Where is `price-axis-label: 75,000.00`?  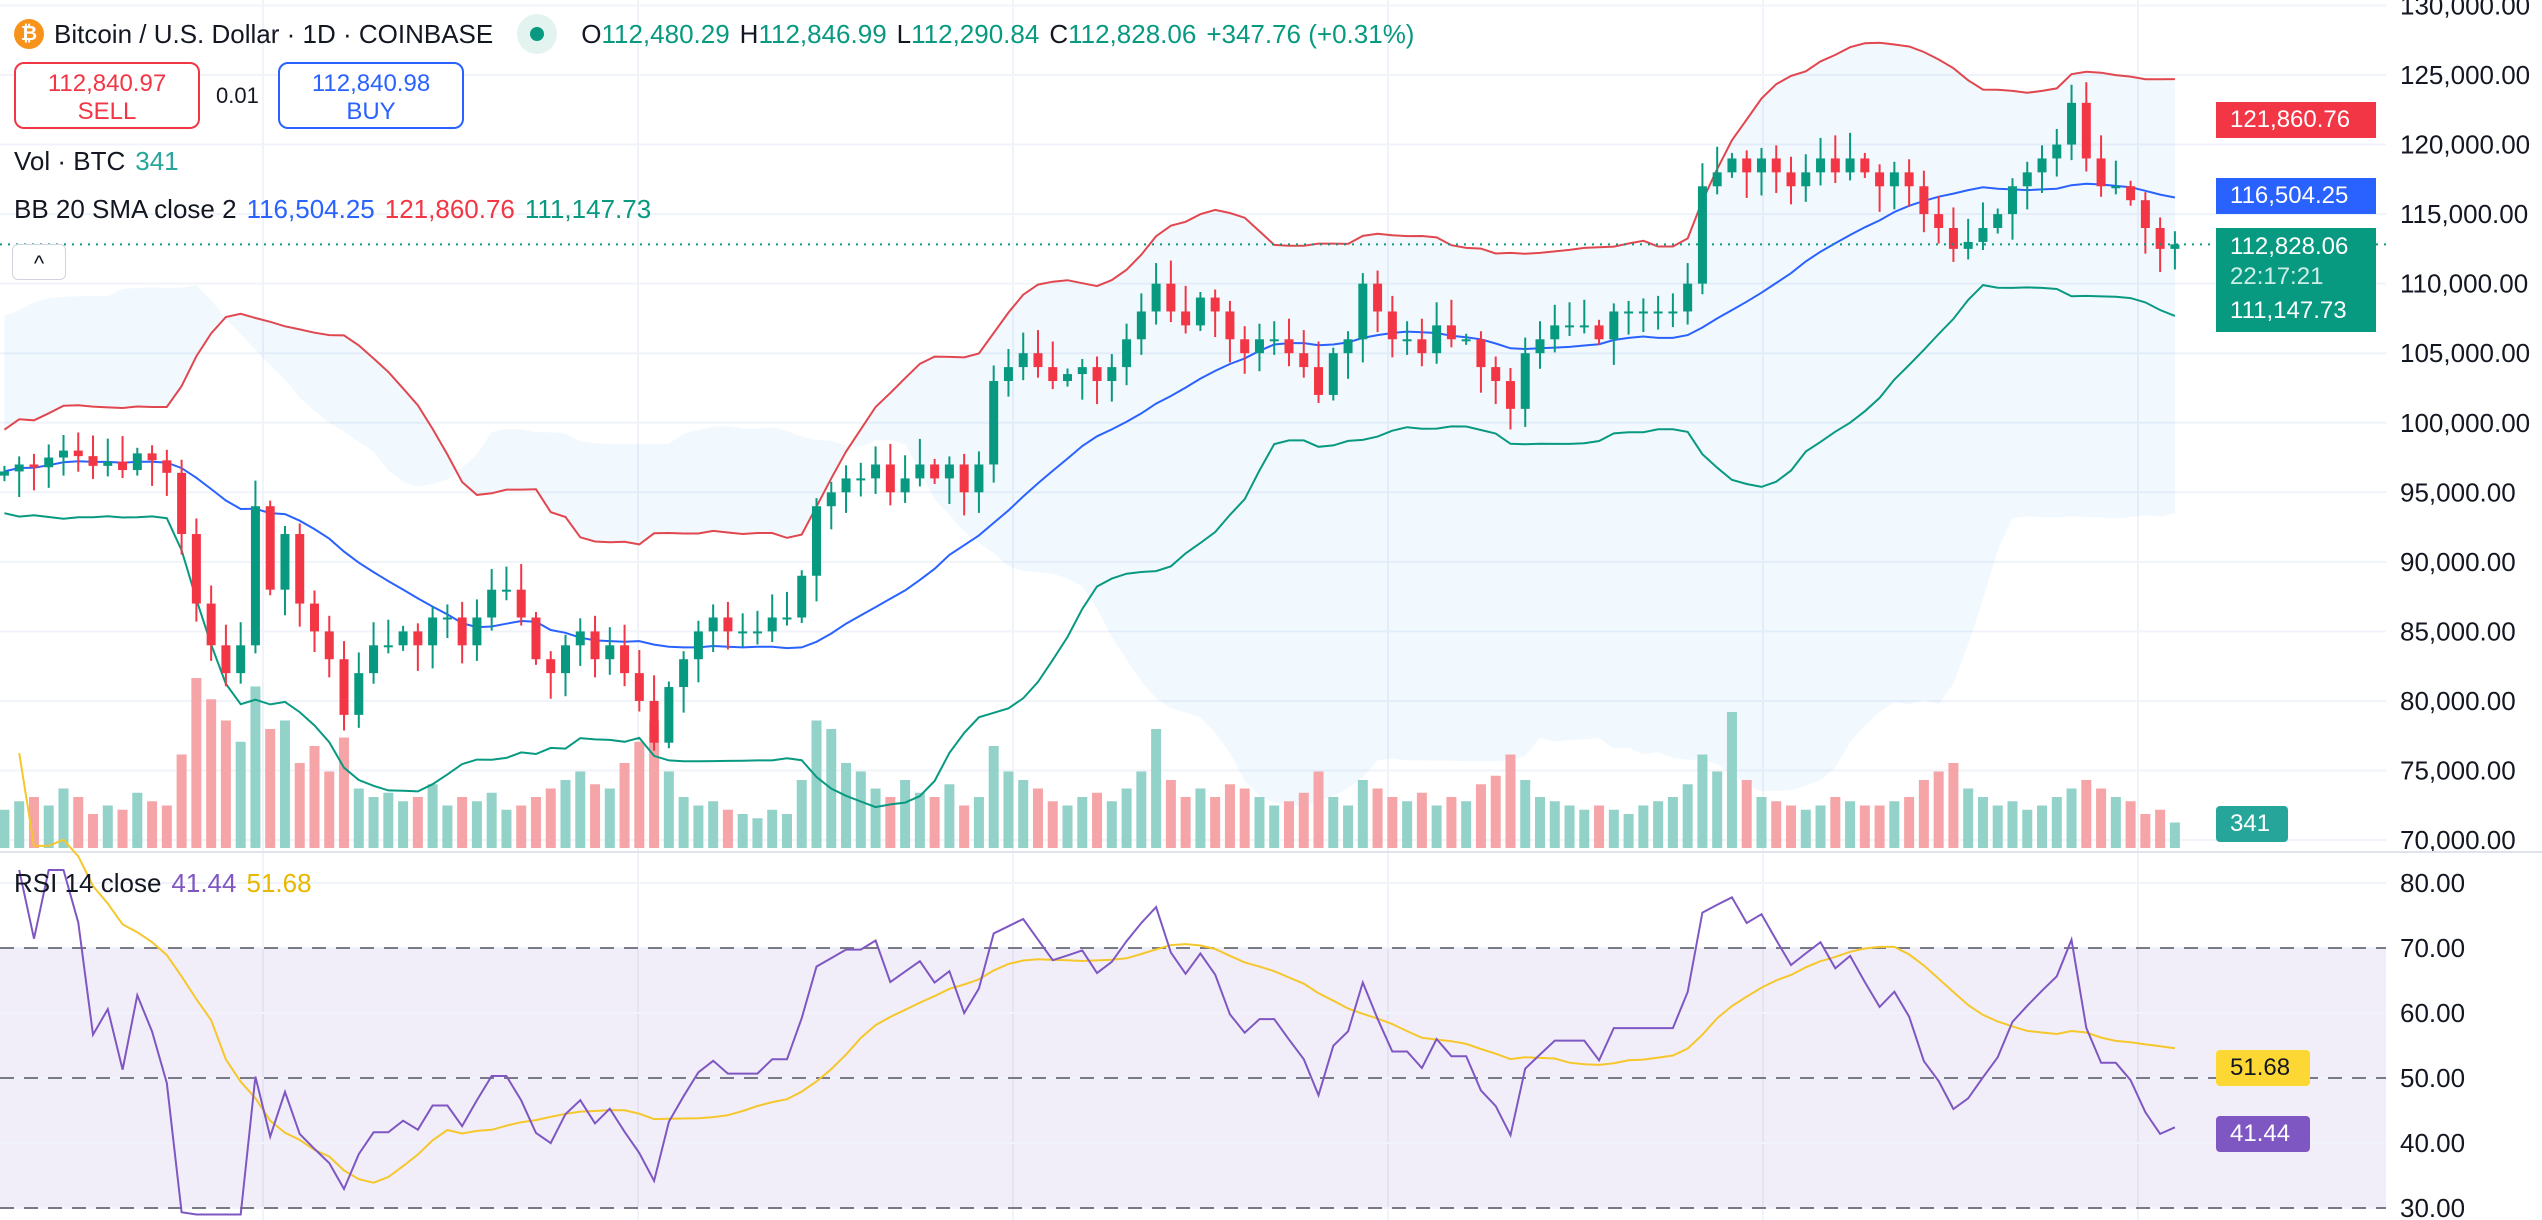
price-axis-label: 75,000.00 is located at coordinates (2458, 771).